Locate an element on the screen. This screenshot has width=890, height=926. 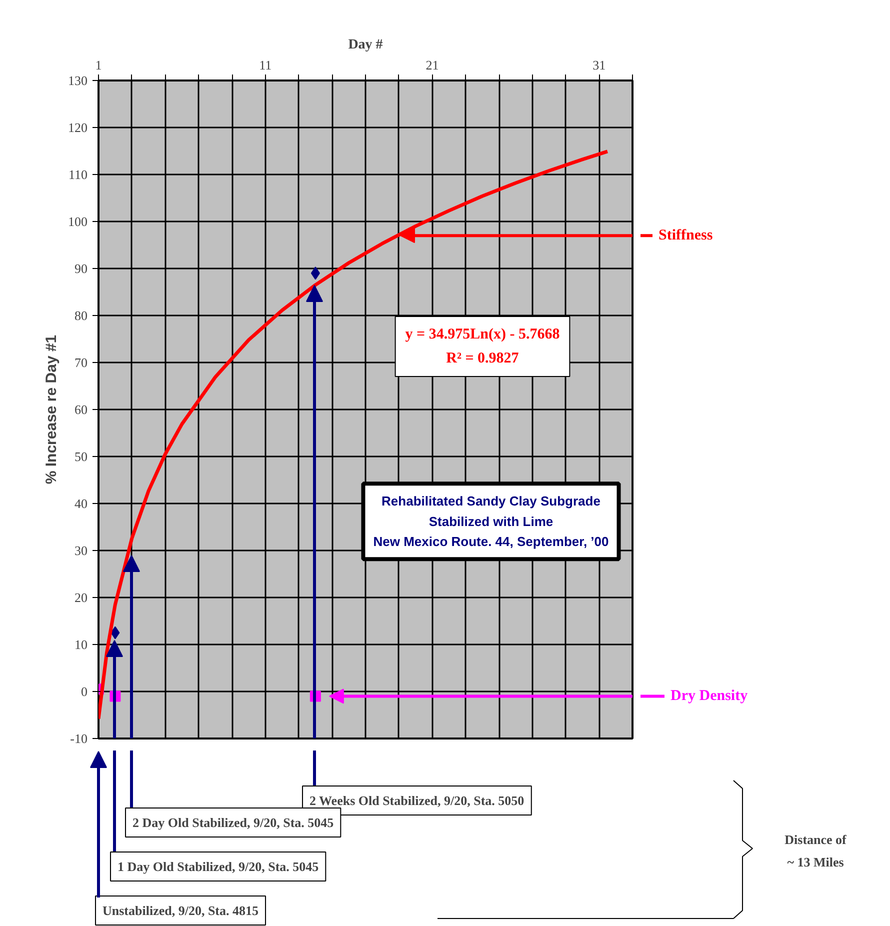
y-tick-label: 110 is located at coordinates (78, 174).